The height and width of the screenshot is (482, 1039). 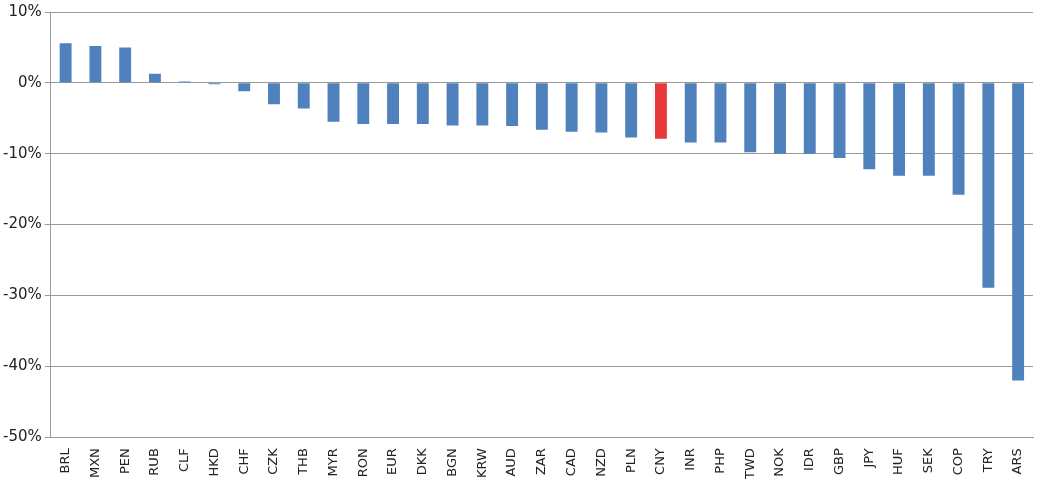 What do you see at coordinates (332, 462) in the screenshot?
I see `x-tick-label: MYR` at bounding box center [332, 462].